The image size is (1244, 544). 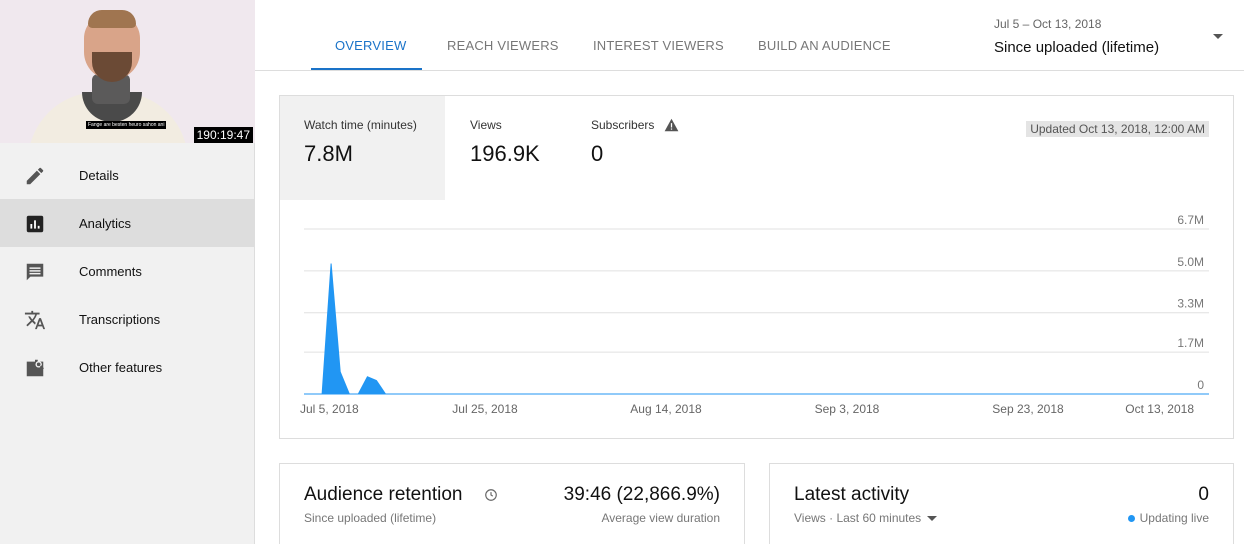 What do you see at coordinates (503, 45) in the screenshot?
I see `tab-reach-viewers: REACH VIEWERS` at bounding box center [503, 45].